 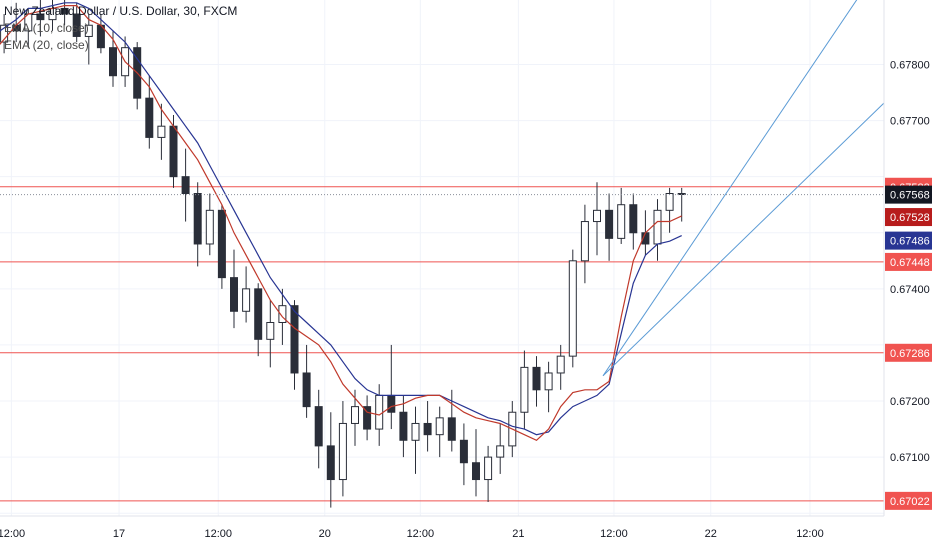 I want to click on time-axis-background, so click(x=466, y=533).